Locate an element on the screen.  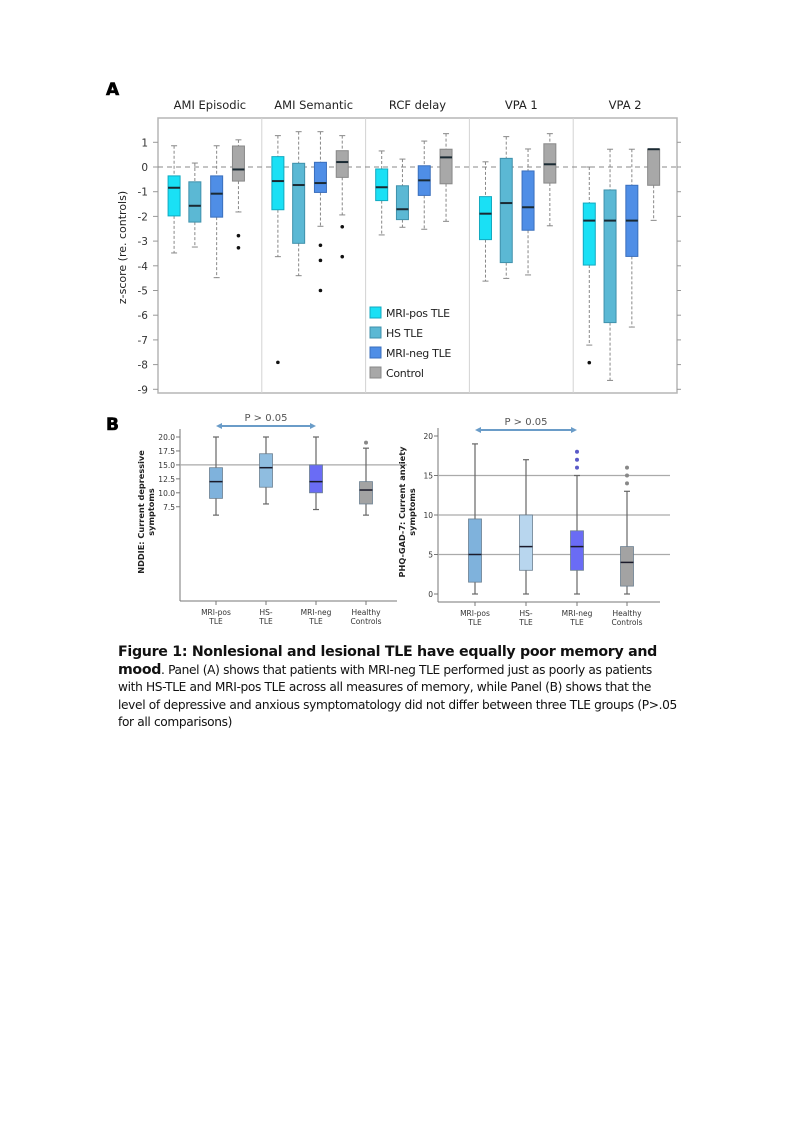
legend-label: HS TLE is located at coordinates (404, 333).